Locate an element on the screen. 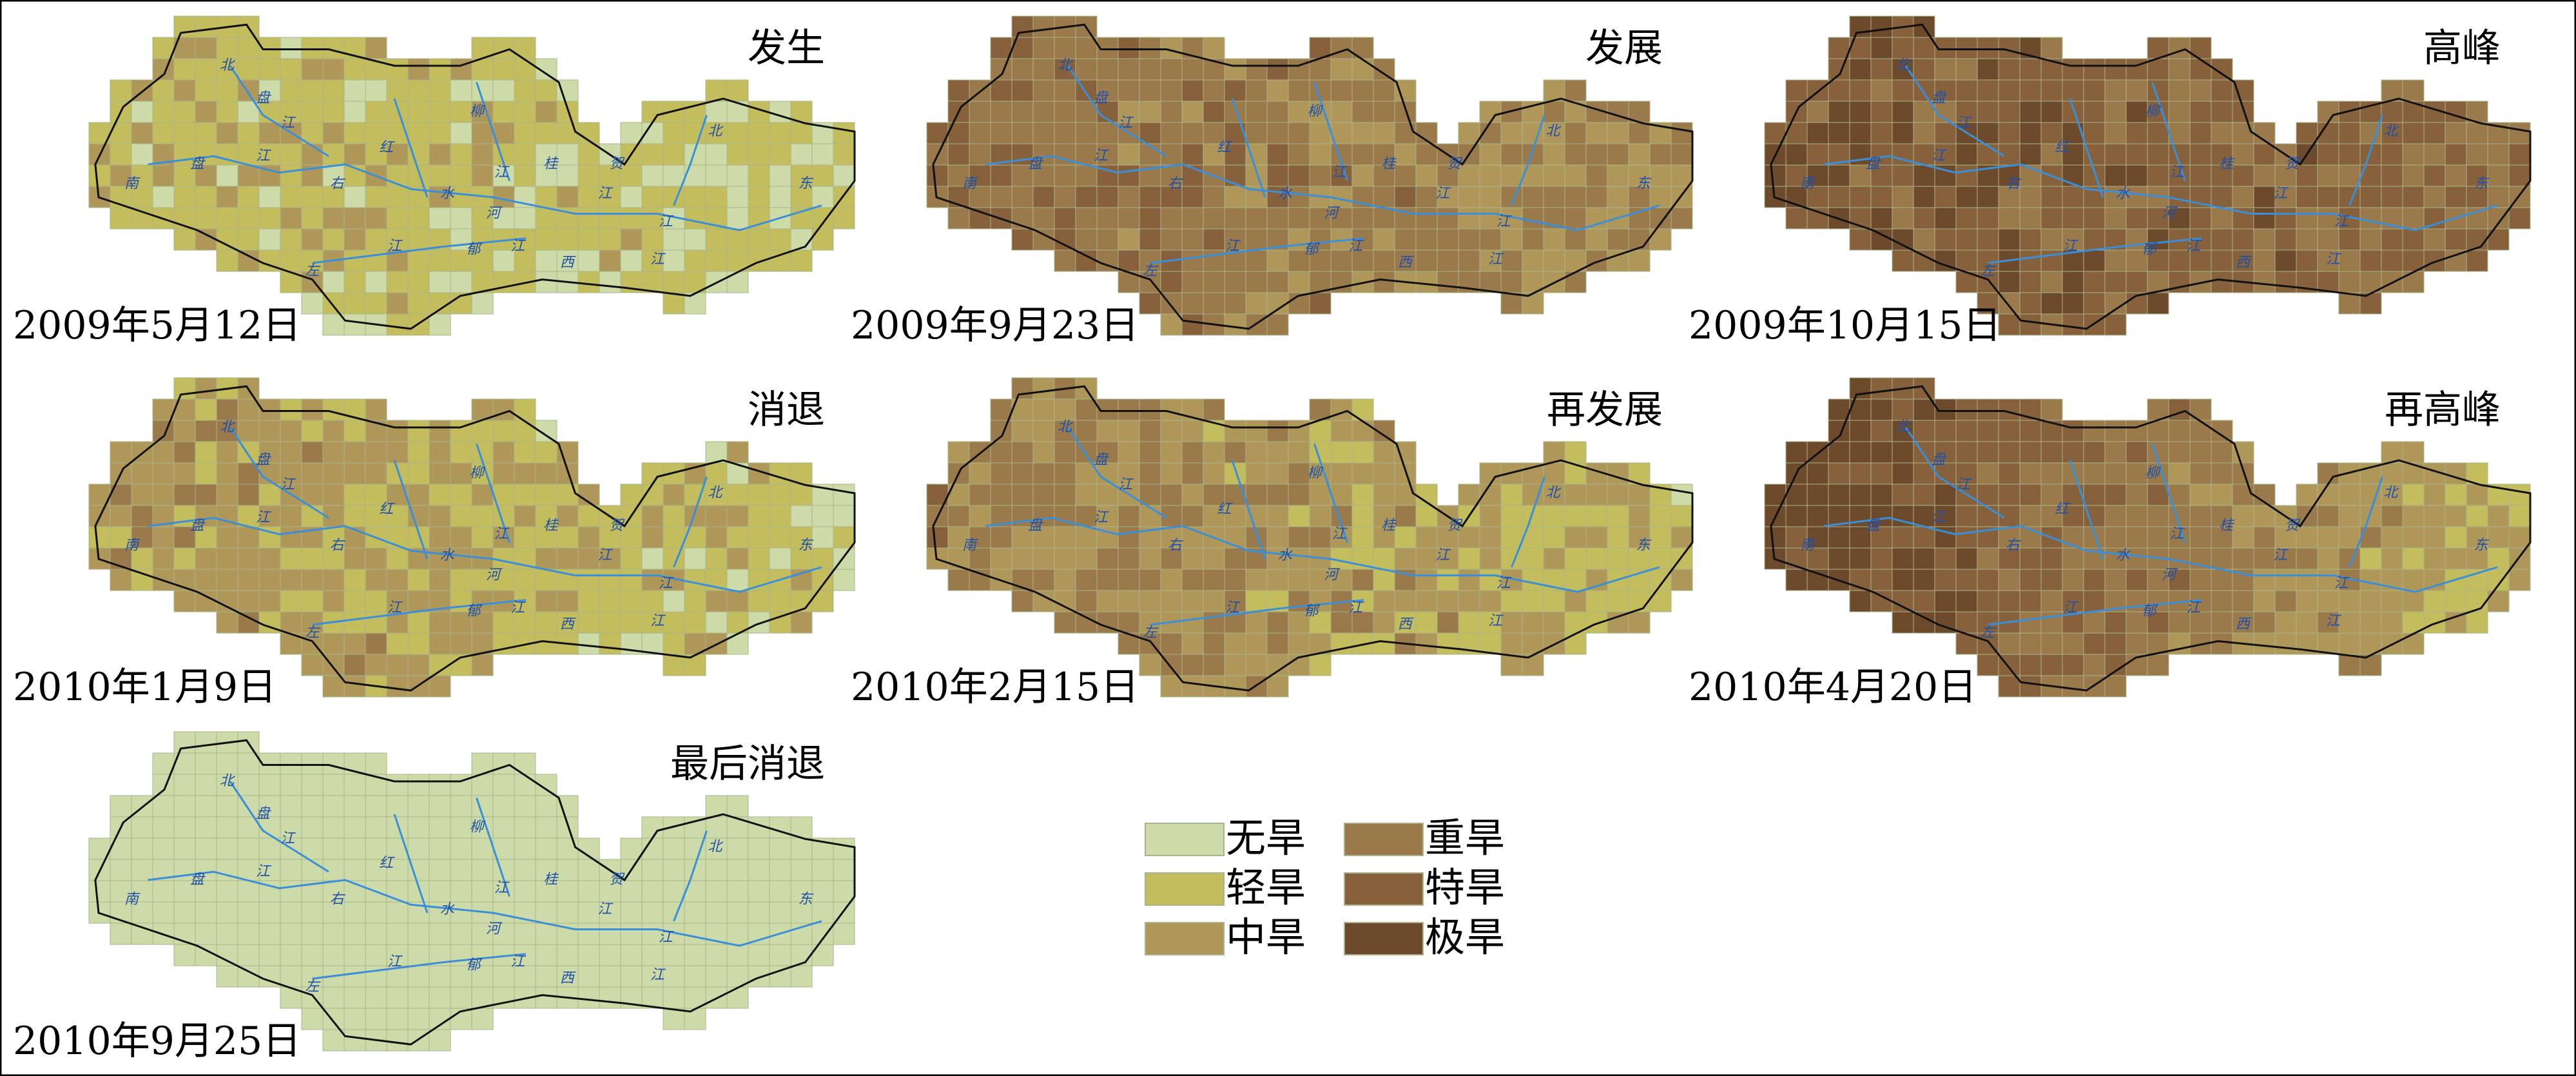 This screenshot has height=1076, width=2576. map-label: 江 is located at coordinates (658, 621).